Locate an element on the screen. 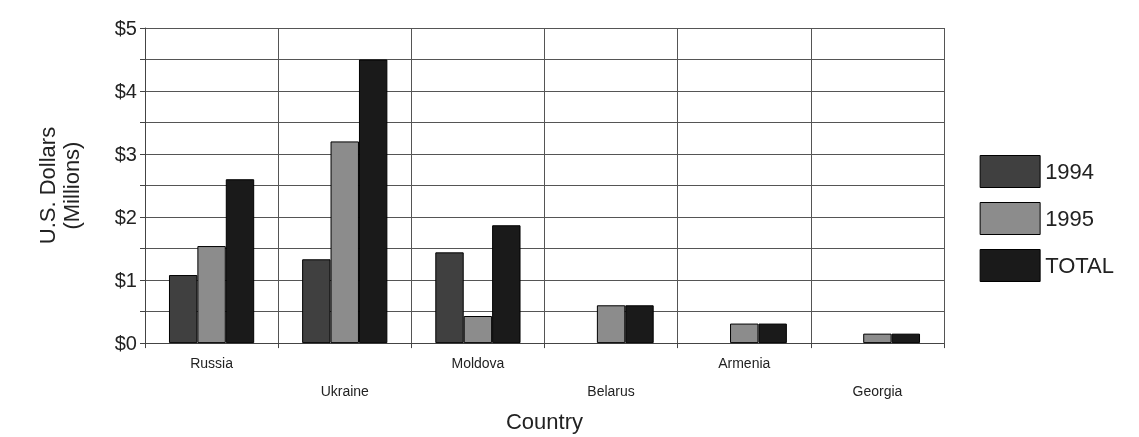 Image resolution: width=1139 pixels, height=437 pixels. y-tick-label: $4 is located at coordinates (125, 91).